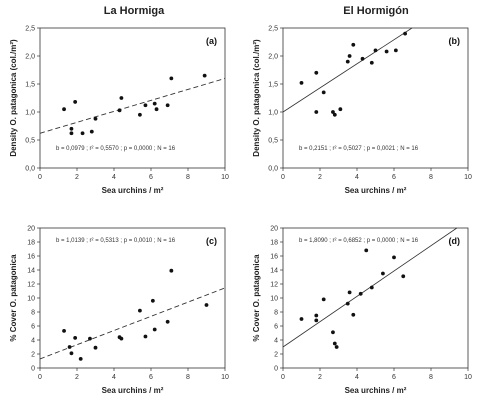  What do you see at coordinates (256, 98) in the screenshot?
I see `y-axis-label: Density O. patagonica (col./m²)` at bounding box center [256, 98].